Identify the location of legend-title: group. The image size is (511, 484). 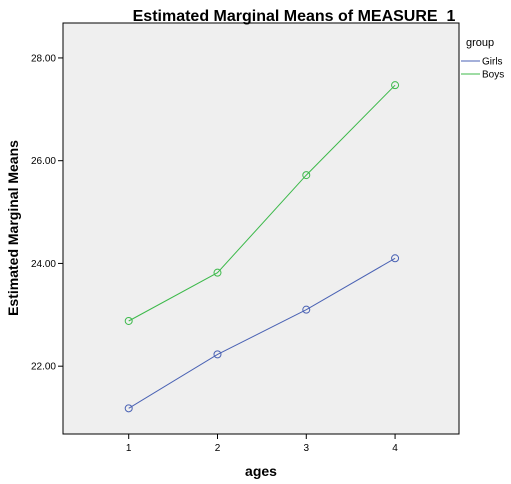
(480, 43).